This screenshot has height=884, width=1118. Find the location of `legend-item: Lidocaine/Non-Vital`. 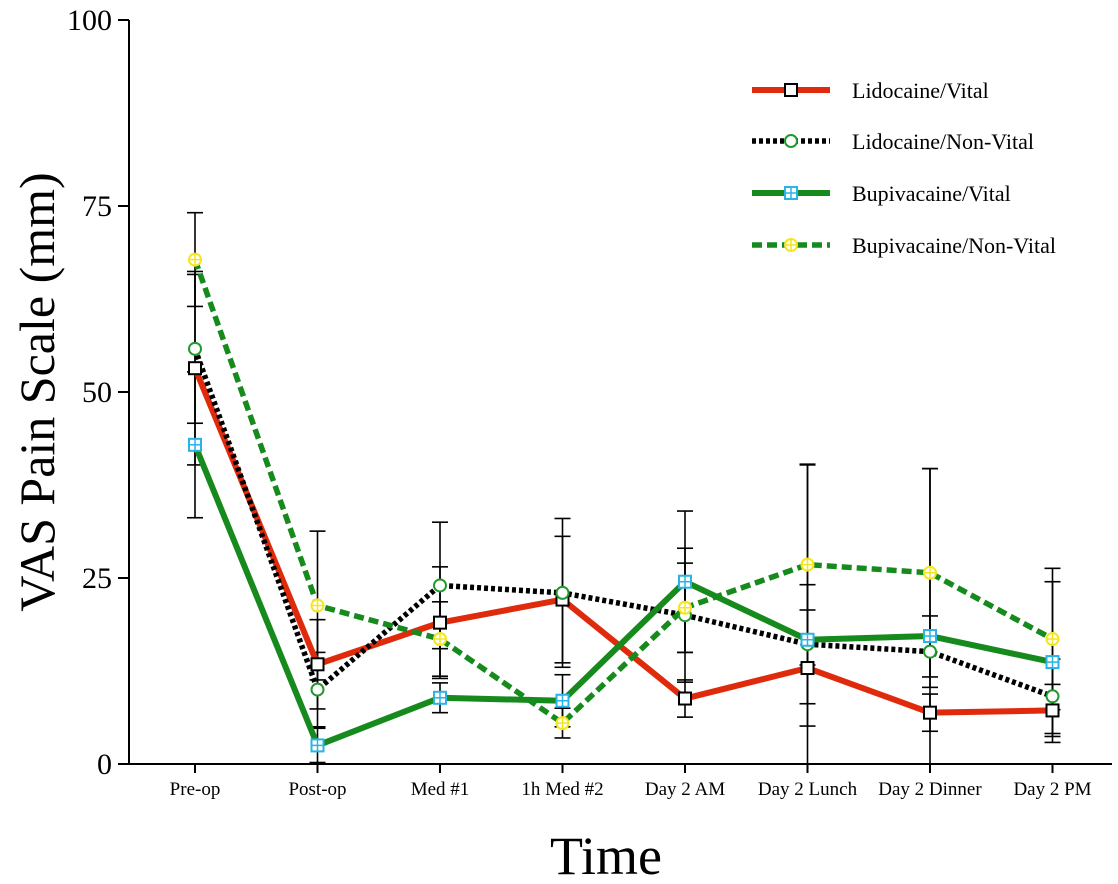

legend-item: Lidocaine/Non-Vital is located at coordinates (893, 141).